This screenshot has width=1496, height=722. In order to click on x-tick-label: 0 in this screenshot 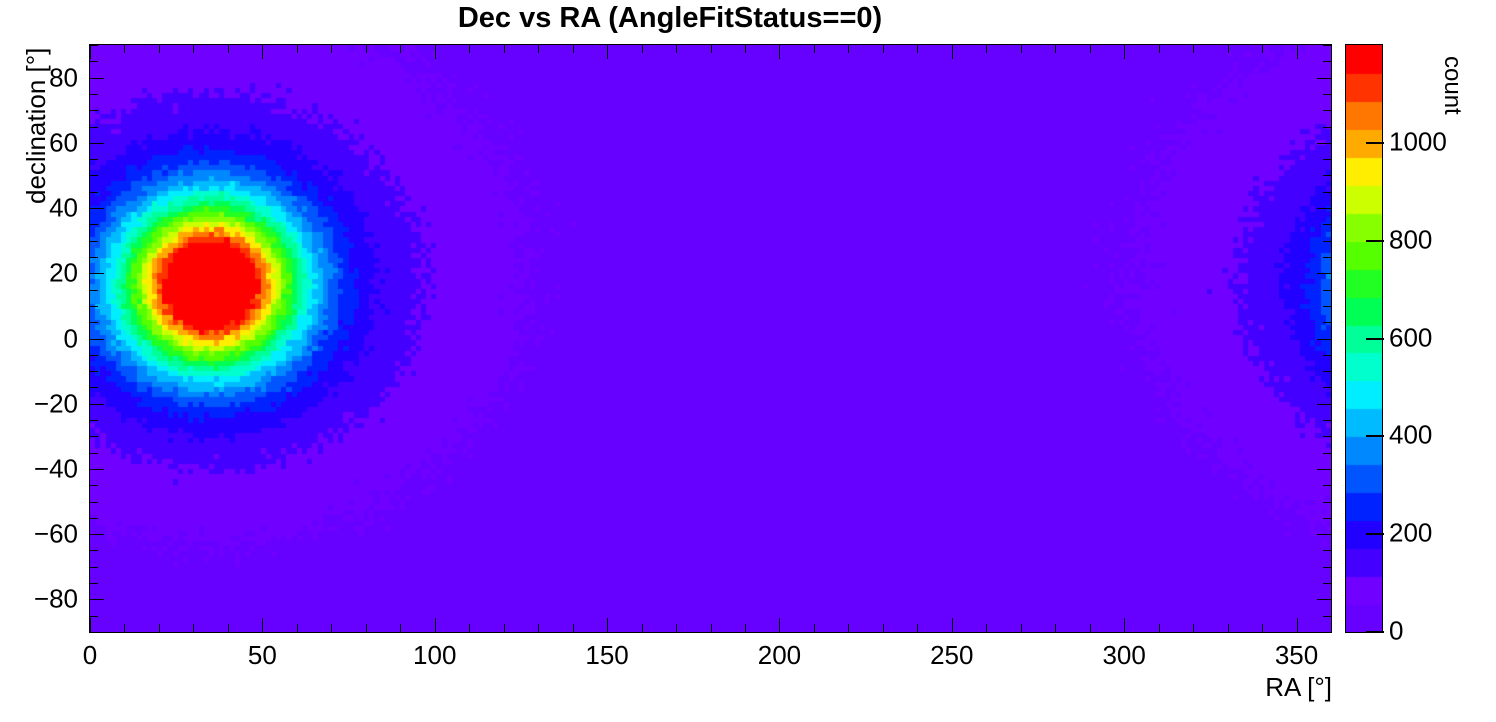, I will do `click(90, 655)`.